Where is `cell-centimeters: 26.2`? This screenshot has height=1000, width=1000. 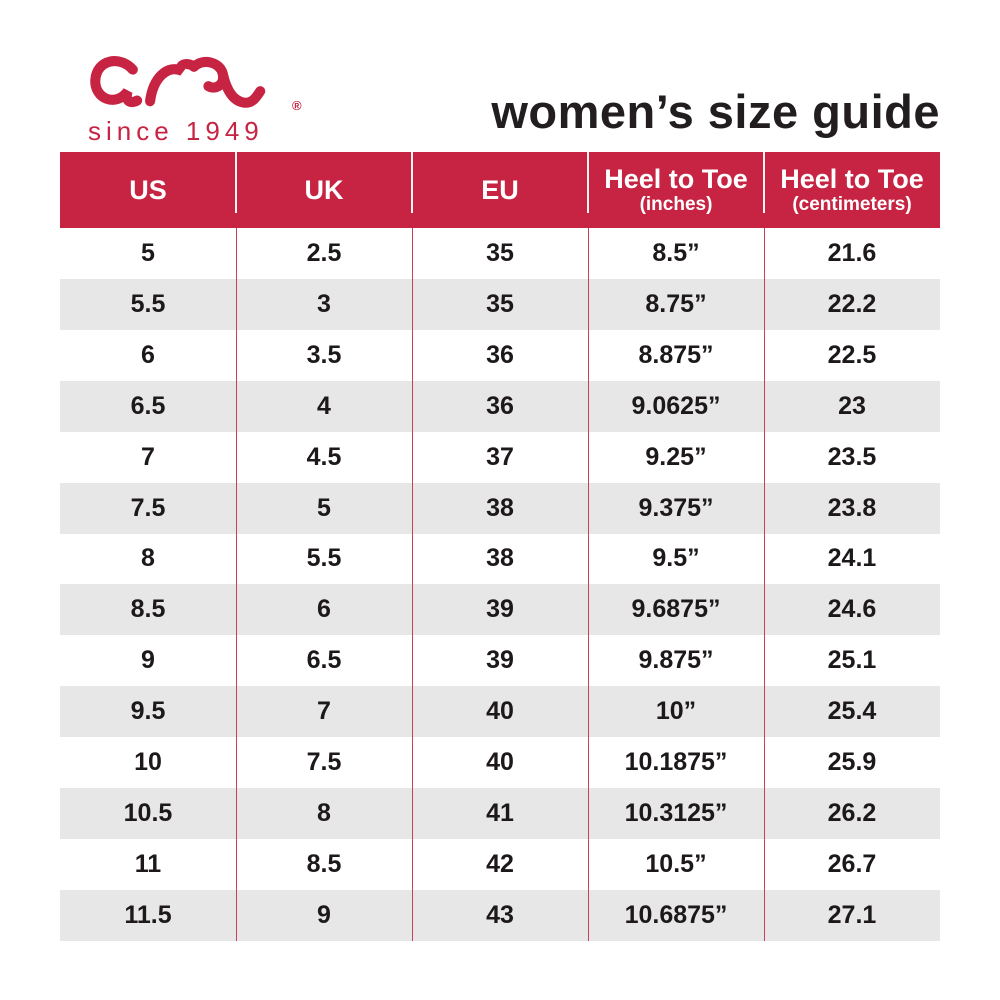
cell-centimeters: 26.2 is located at coordinates (852, 813).